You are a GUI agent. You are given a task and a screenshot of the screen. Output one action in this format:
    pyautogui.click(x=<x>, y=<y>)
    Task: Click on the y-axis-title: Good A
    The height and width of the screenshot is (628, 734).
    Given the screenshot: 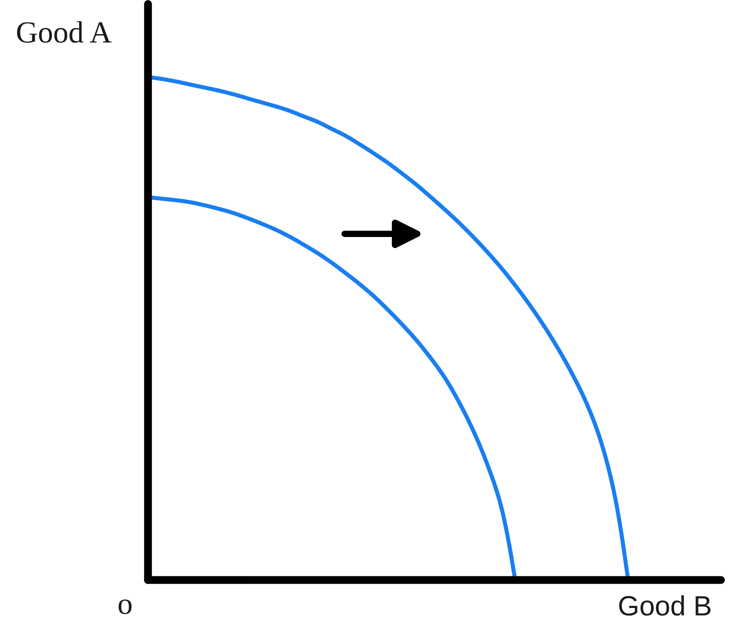 What is the action you would take?
    pyautogui.click(x=64, y=32)
    